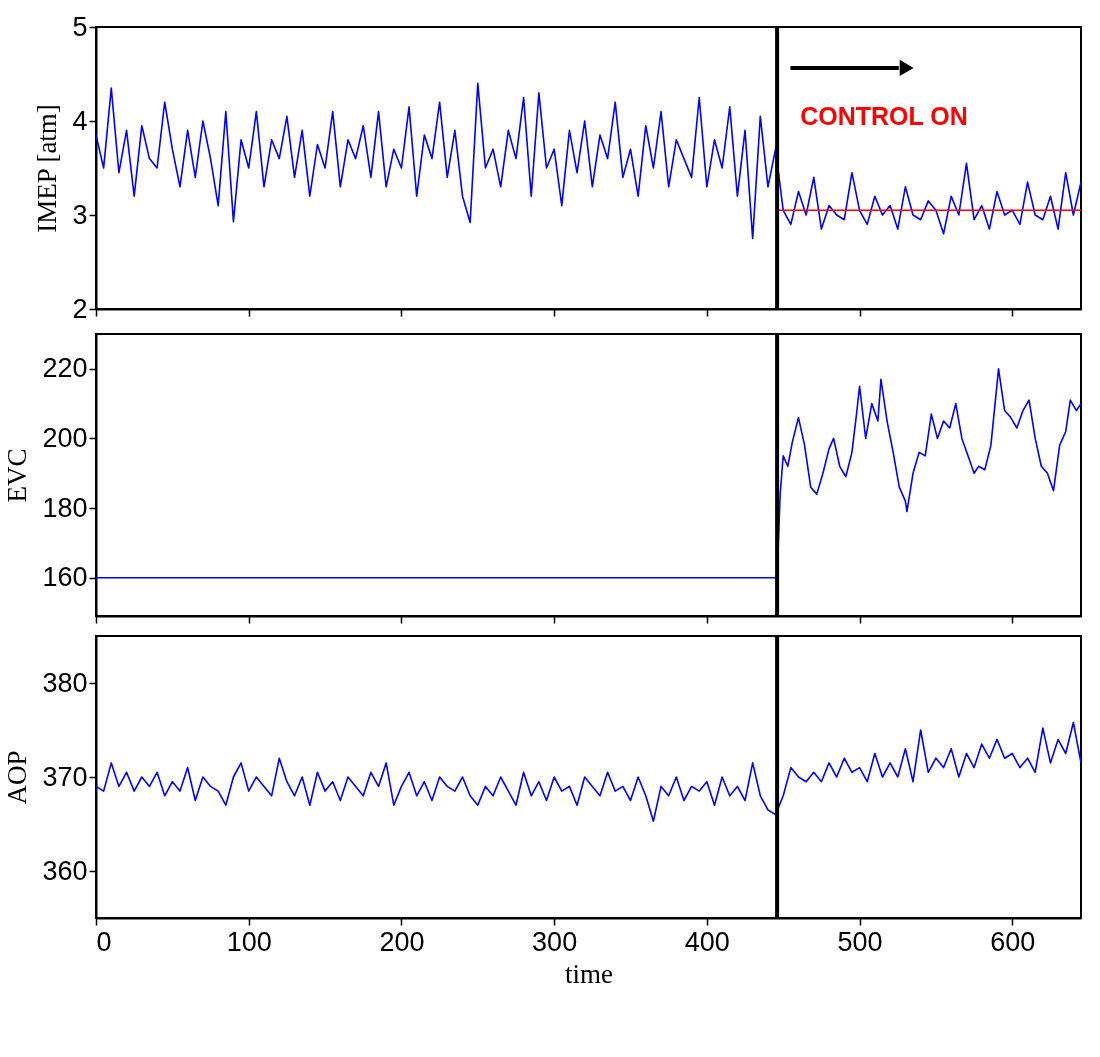 Image resolution: width=1100 pixels, height=1057 pixels. What do you see at coordinates (65, 507) in the screenshot?
I see `y-tick-label: 180` at bounding box center [65, 507].